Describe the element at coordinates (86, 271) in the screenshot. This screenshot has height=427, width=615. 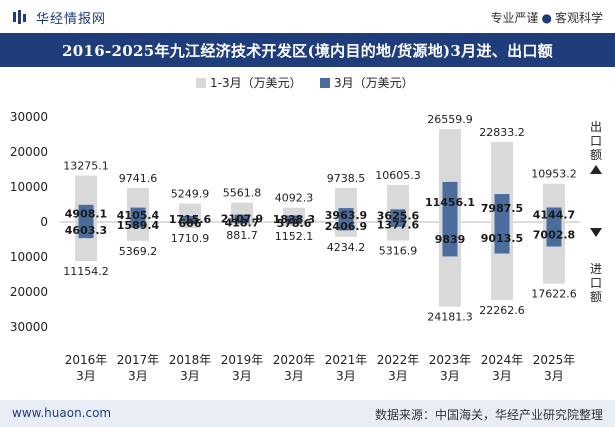
I see `label-cumulative-import: 11154.2` at that location.